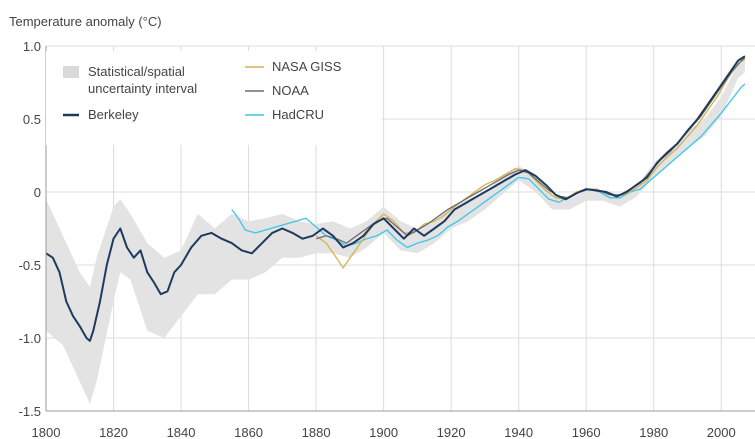 The image size is (755, 439). I want to click on x-tick-label-2000: 2000, so click(721, 432).